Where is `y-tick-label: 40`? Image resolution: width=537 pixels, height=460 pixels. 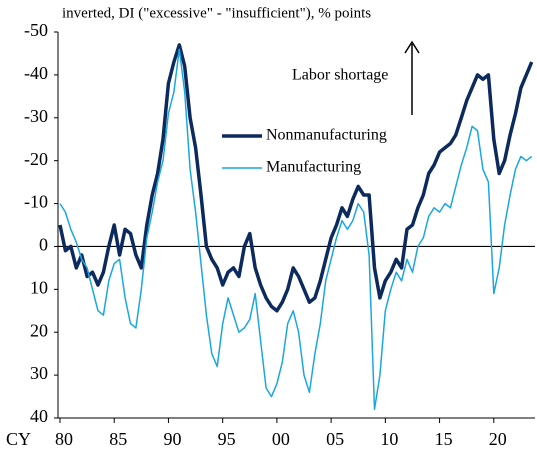
y-tick-label: 40 is located at coordinates (39, 416).